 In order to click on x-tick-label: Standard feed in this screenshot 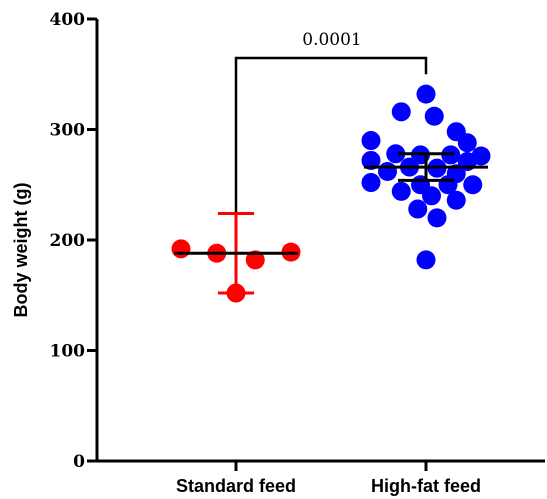, I will do `click(236, 486)`.